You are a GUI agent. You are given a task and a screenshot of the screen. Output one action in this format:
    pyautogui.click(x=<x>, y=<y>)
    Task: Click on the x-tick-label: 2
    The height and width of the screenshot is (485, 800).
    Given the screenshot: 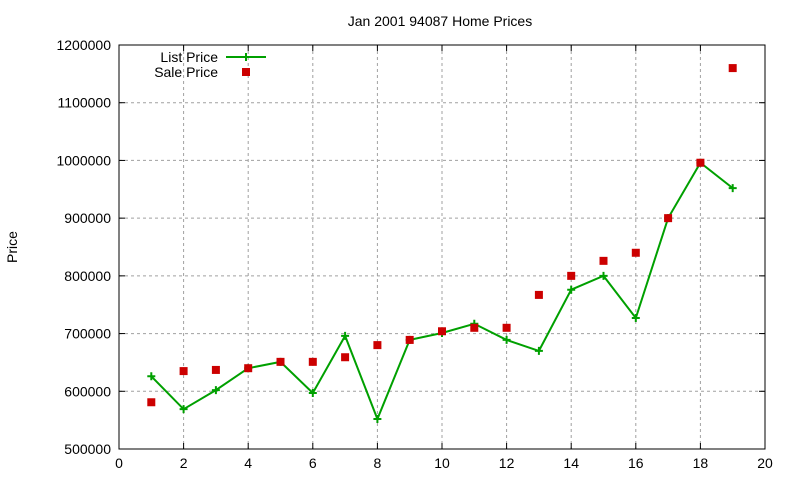 What is the action you would take?
    pyautogui.click(x=184, y=463)
    